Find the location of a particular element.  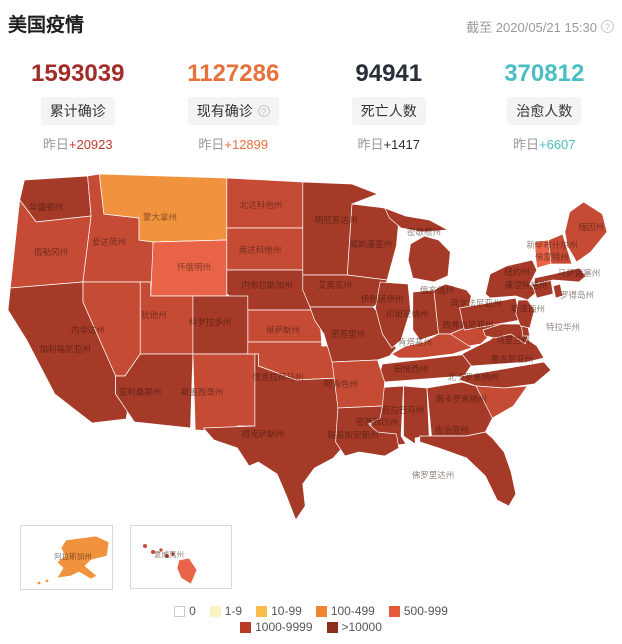

stat-label: 死亡人数 is located at coordinates (388, 111).